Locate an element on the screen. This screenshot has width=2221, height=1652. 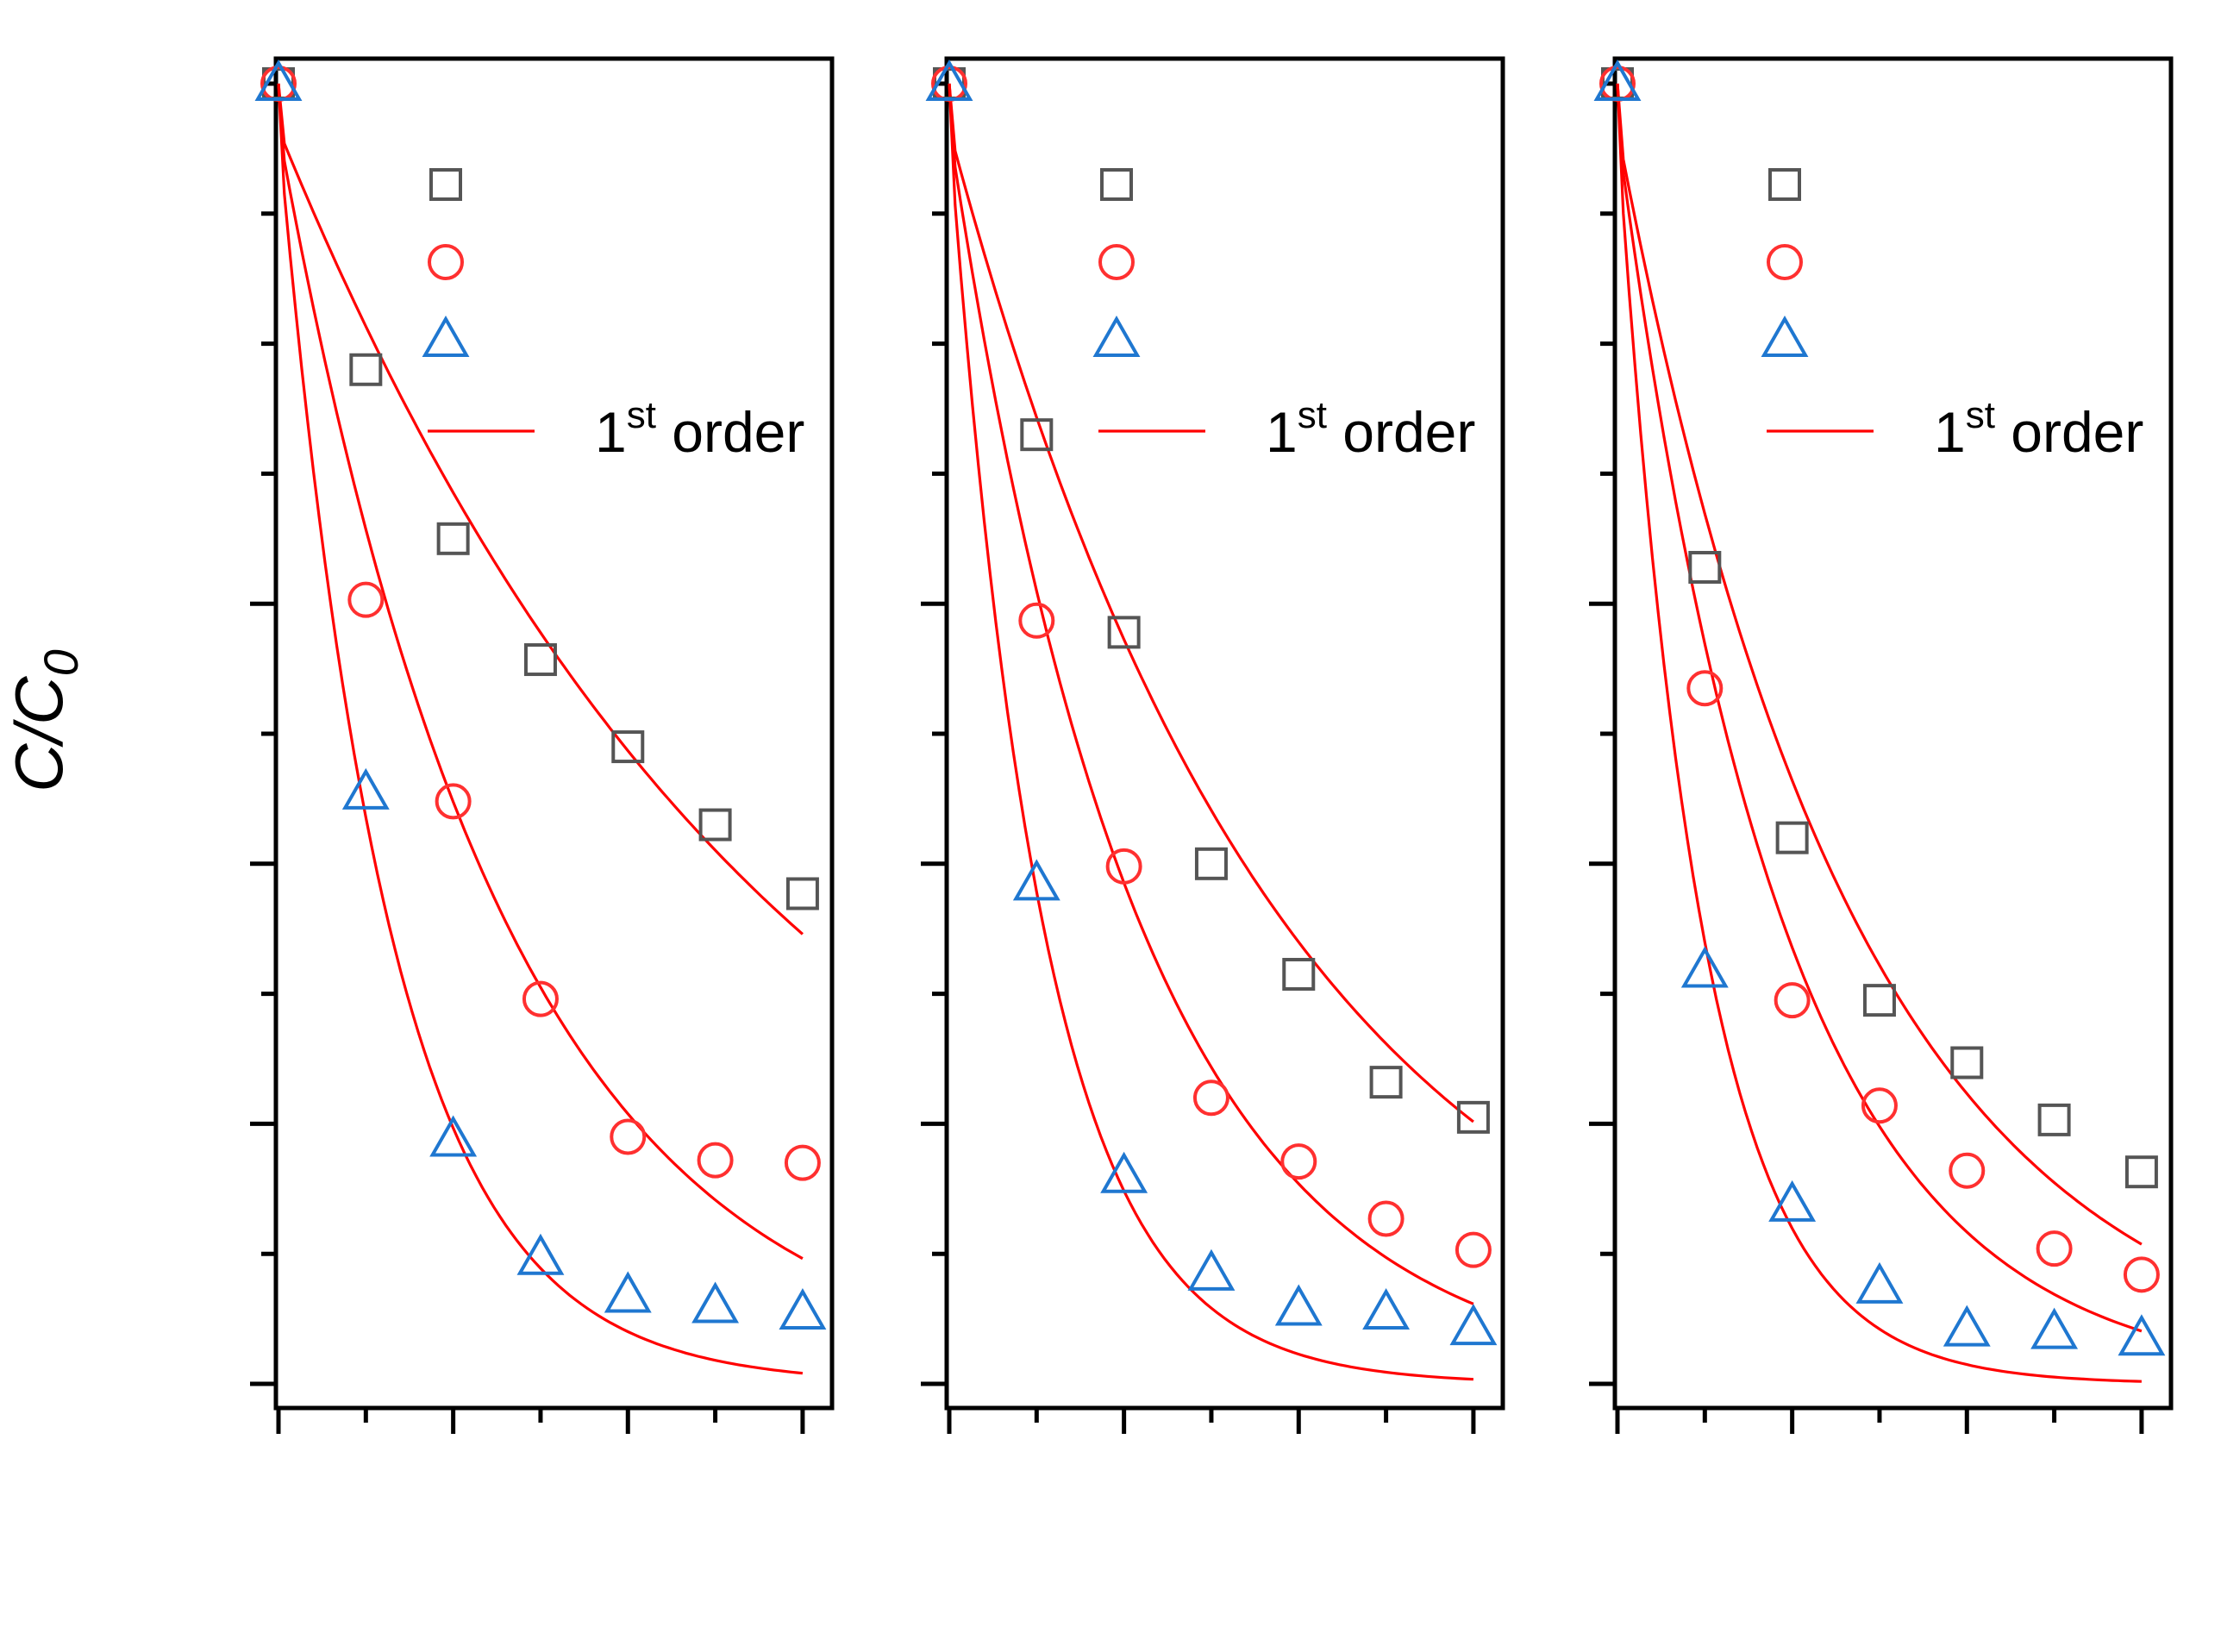
svg-text: C/C0 is located at coordinates (44, 720).